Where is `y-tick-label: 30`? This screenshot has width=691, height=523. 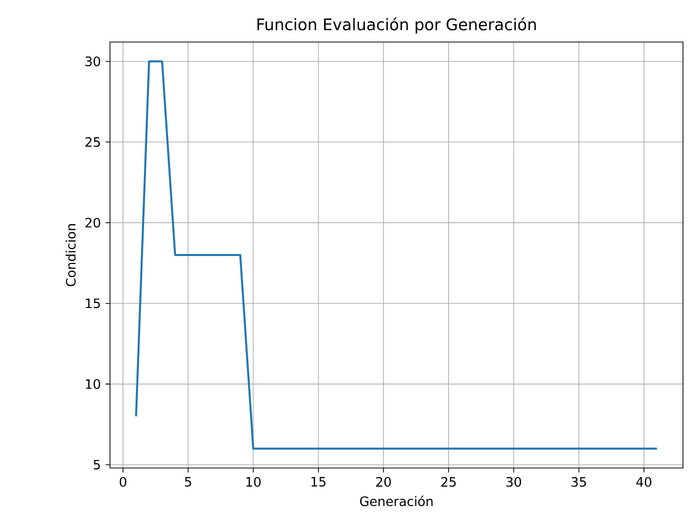
y-tick-label: 30 is located at coordinates (92, 61).